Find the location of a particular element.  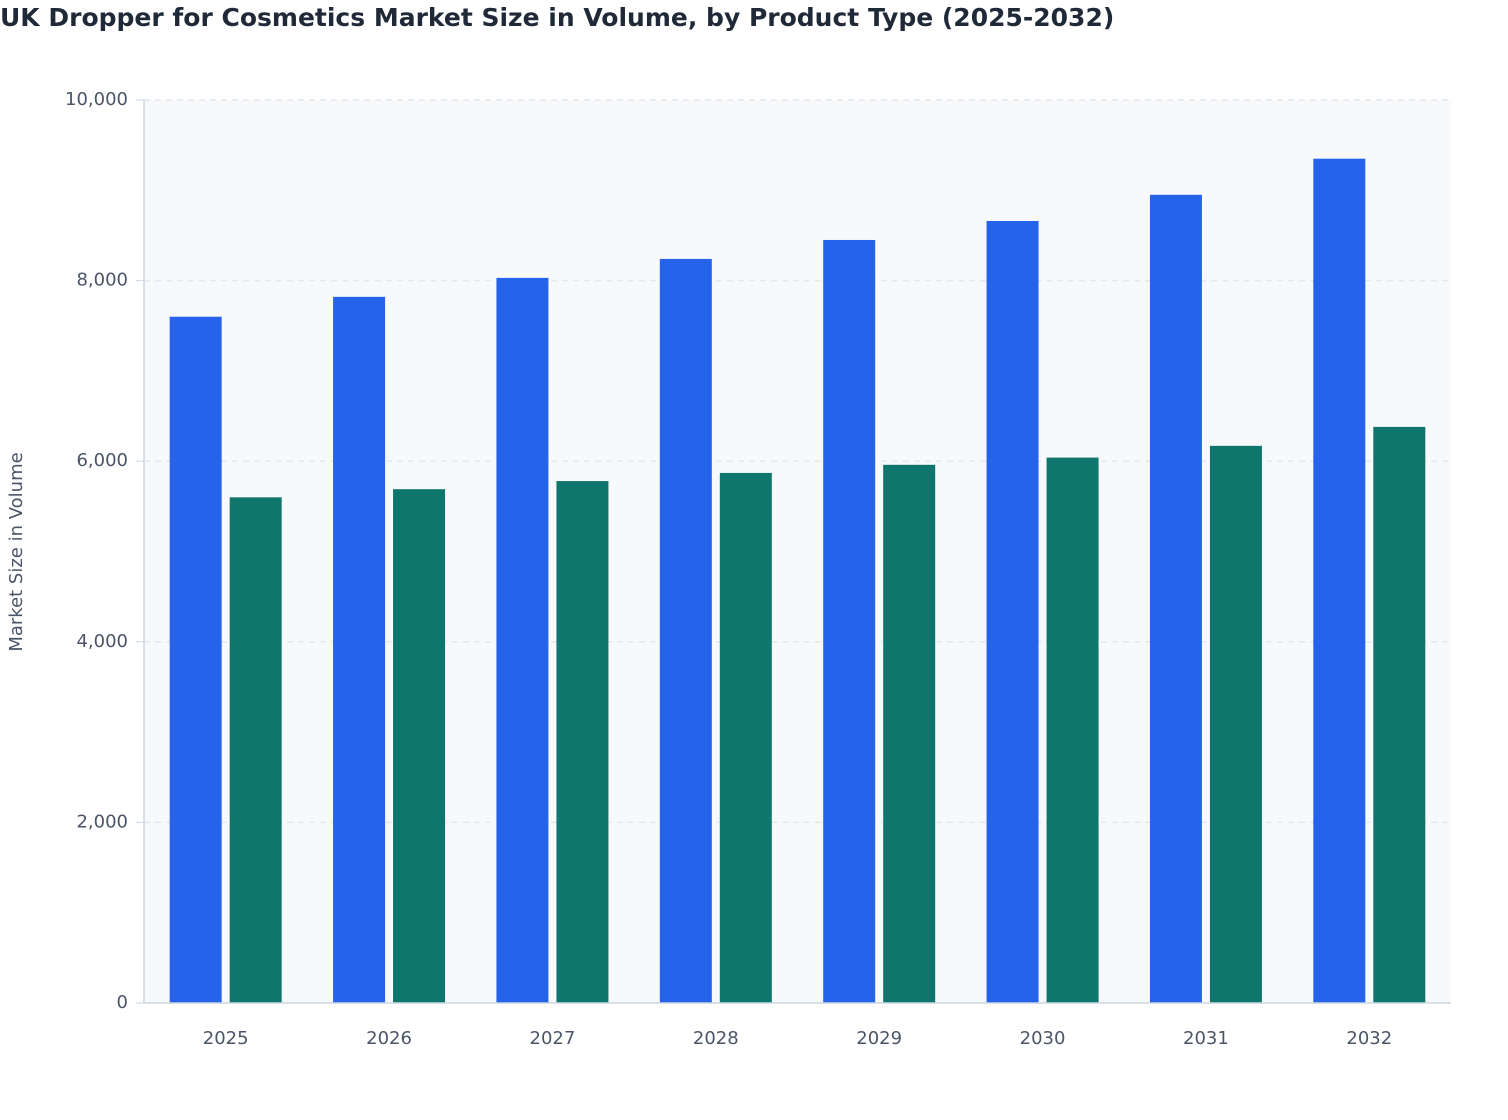

x-tick-label: 2027 is located at coordinates (553, 1038).